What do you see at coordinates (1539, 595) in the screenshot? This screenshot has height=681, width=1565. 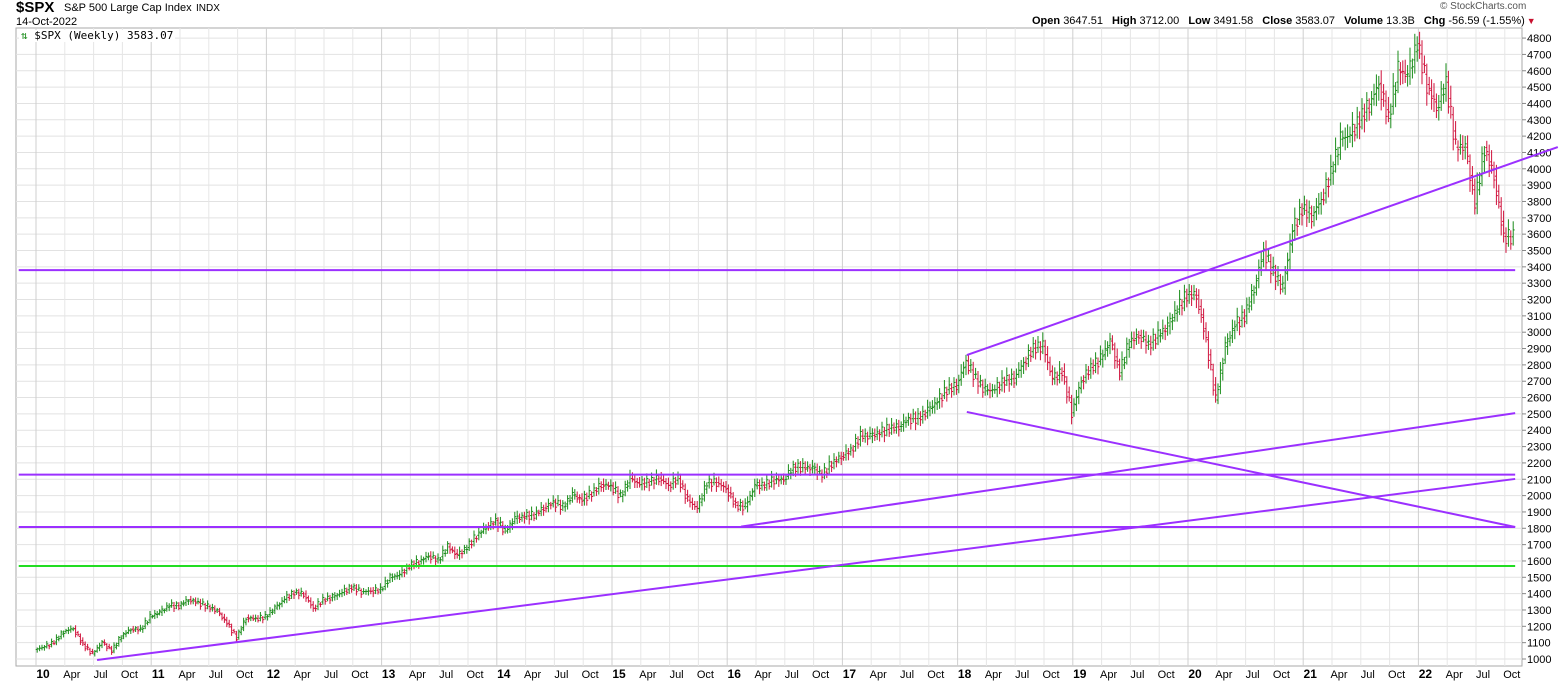 I see `y-tick-label: 1400` at bounding box center [1539, 595].